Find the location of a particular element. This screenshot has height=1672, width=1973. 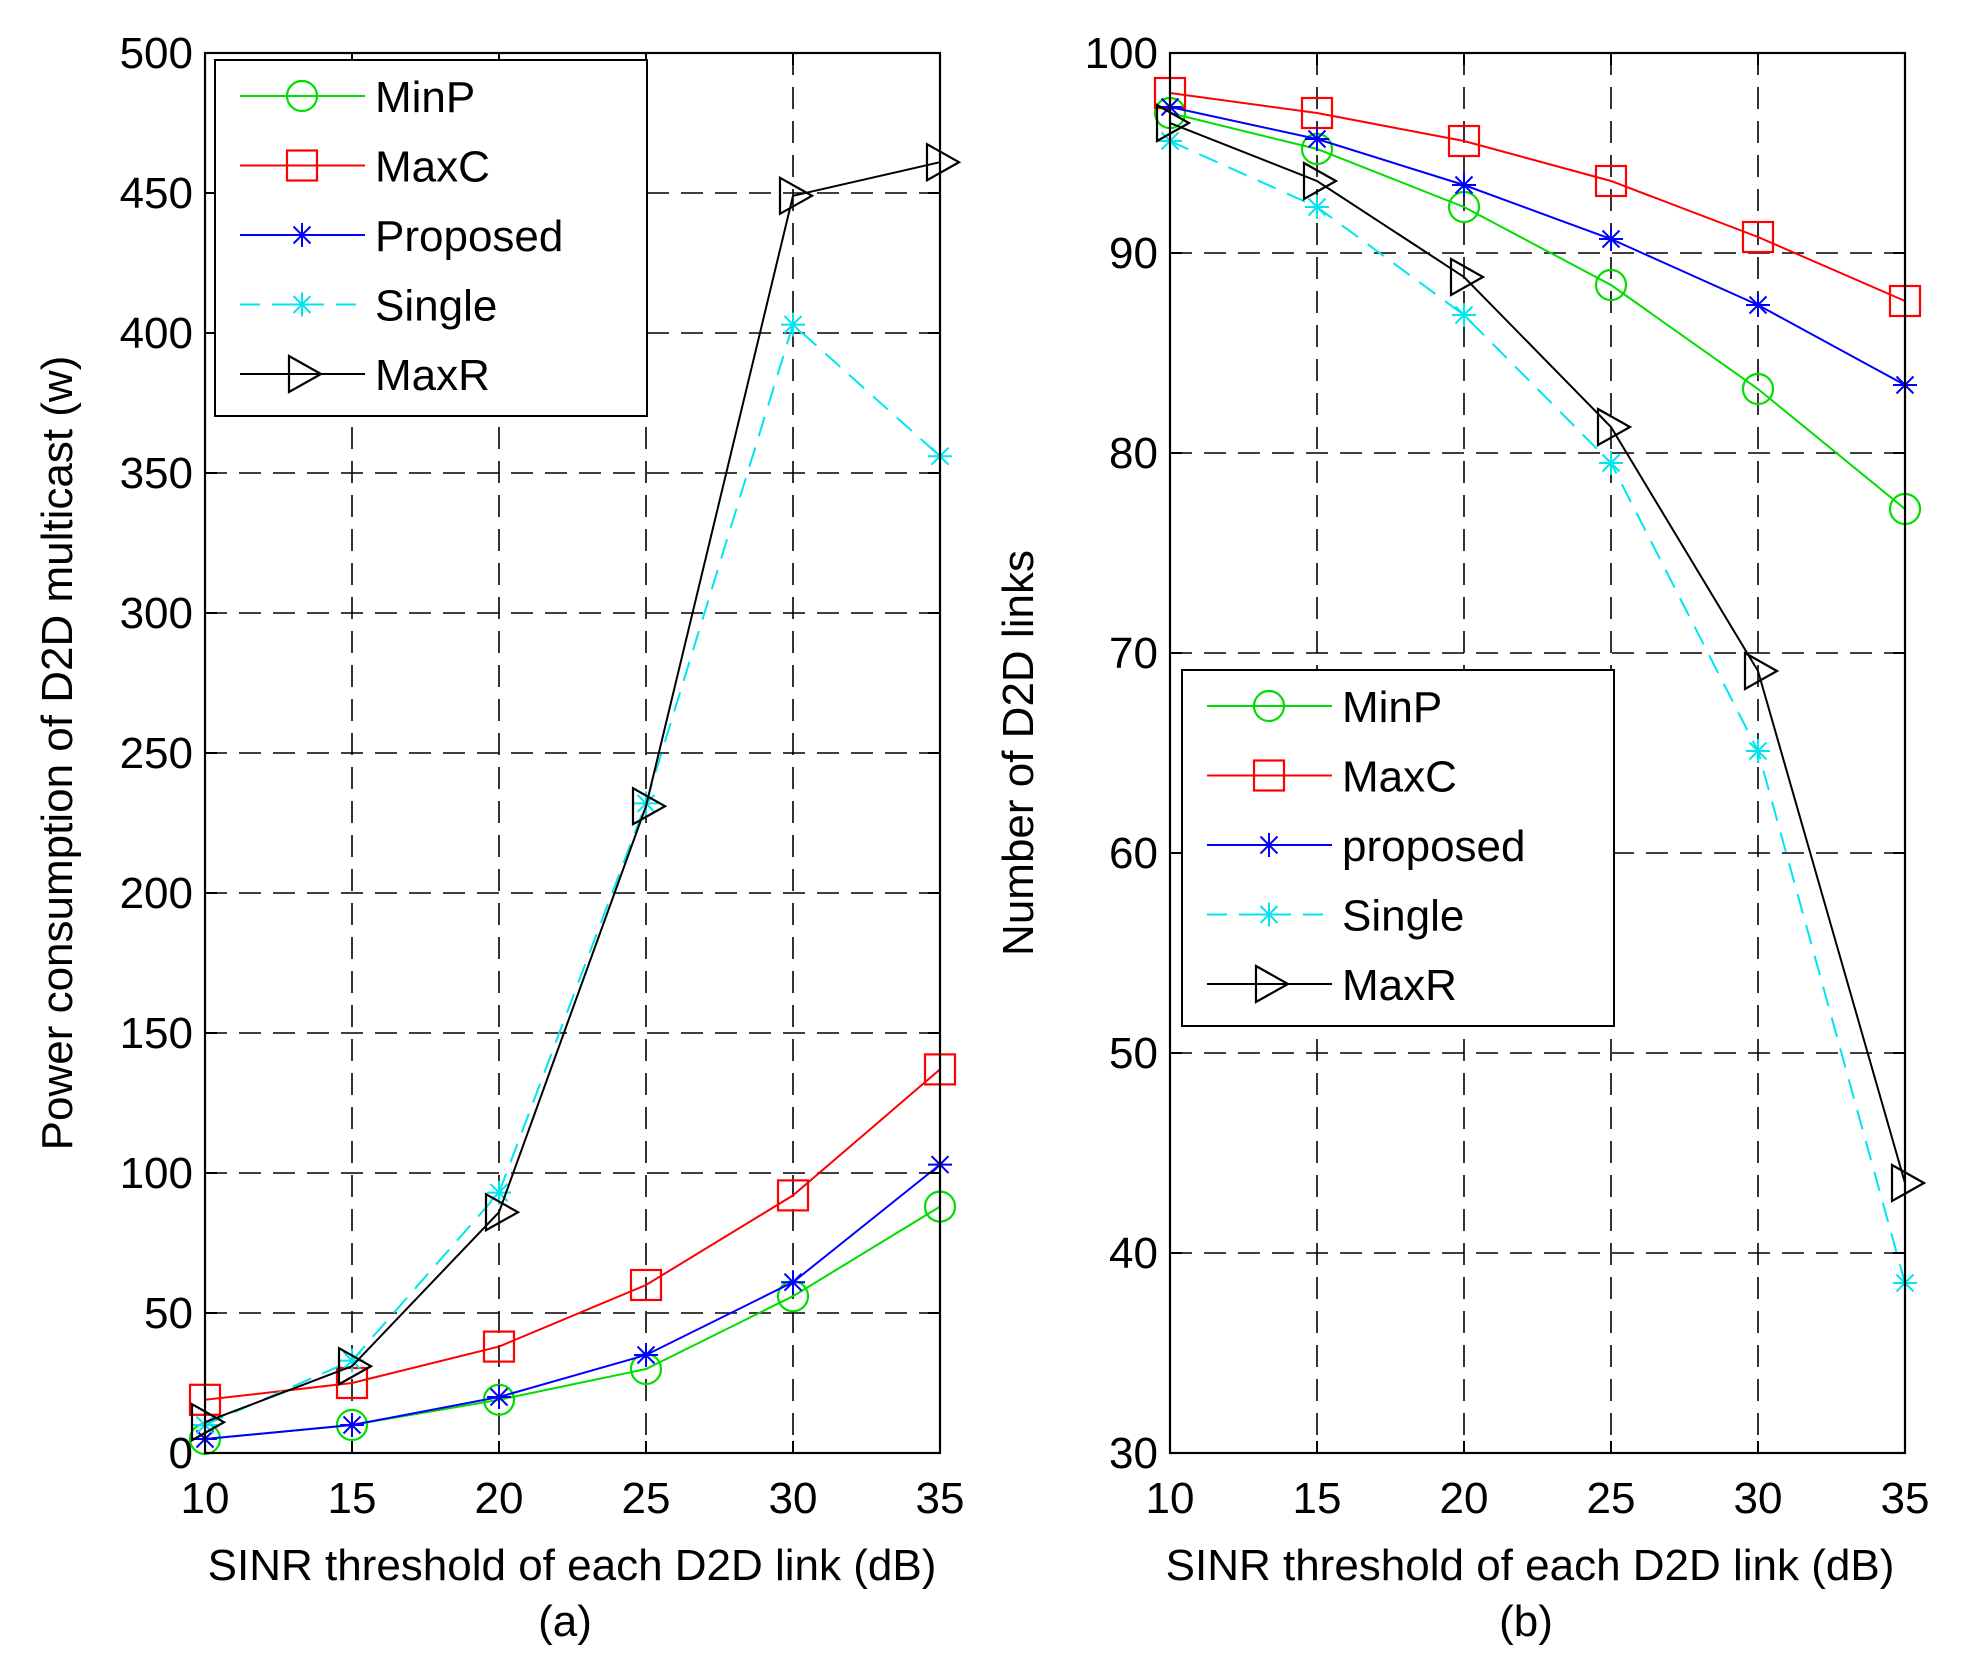

y-tick-label: 450 is located at coordinates (156, 193).